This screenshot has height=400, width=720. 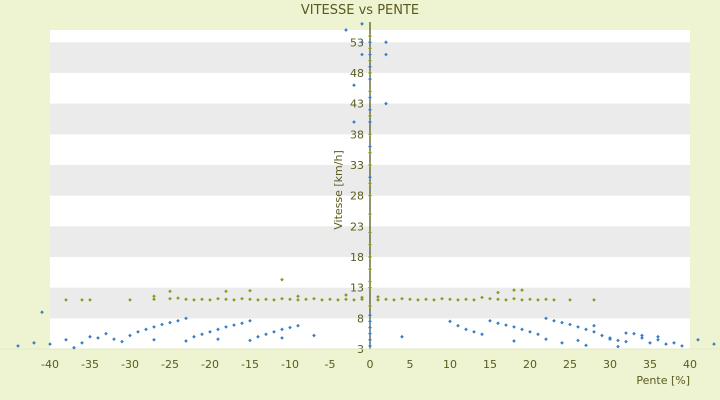 What do you see at coordinates (357, 104) in the screenshot?
I see `y-tick-label: 43` at bounding box center [357, 104].